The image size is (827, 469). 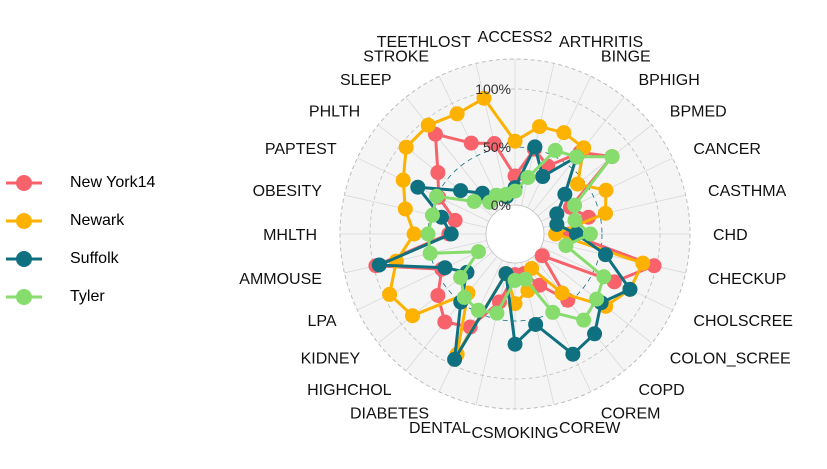 I want to click on axis-label-lpa: LPA, so click(x=322, y=321).